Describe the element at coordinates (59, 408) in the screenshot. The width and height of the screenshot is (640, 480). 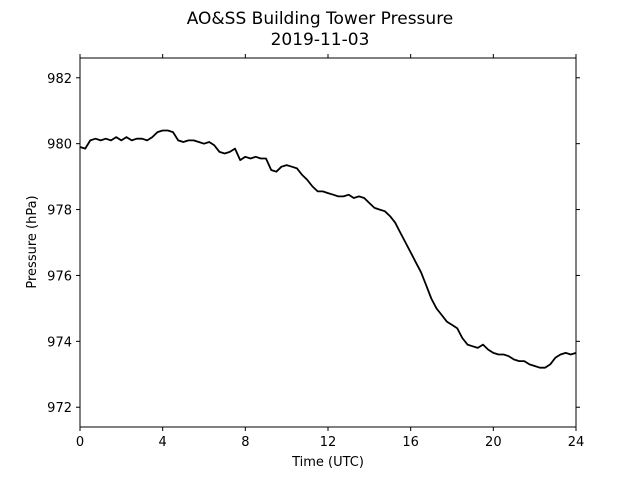
I see `y-tick-label-972: 972` at that location.